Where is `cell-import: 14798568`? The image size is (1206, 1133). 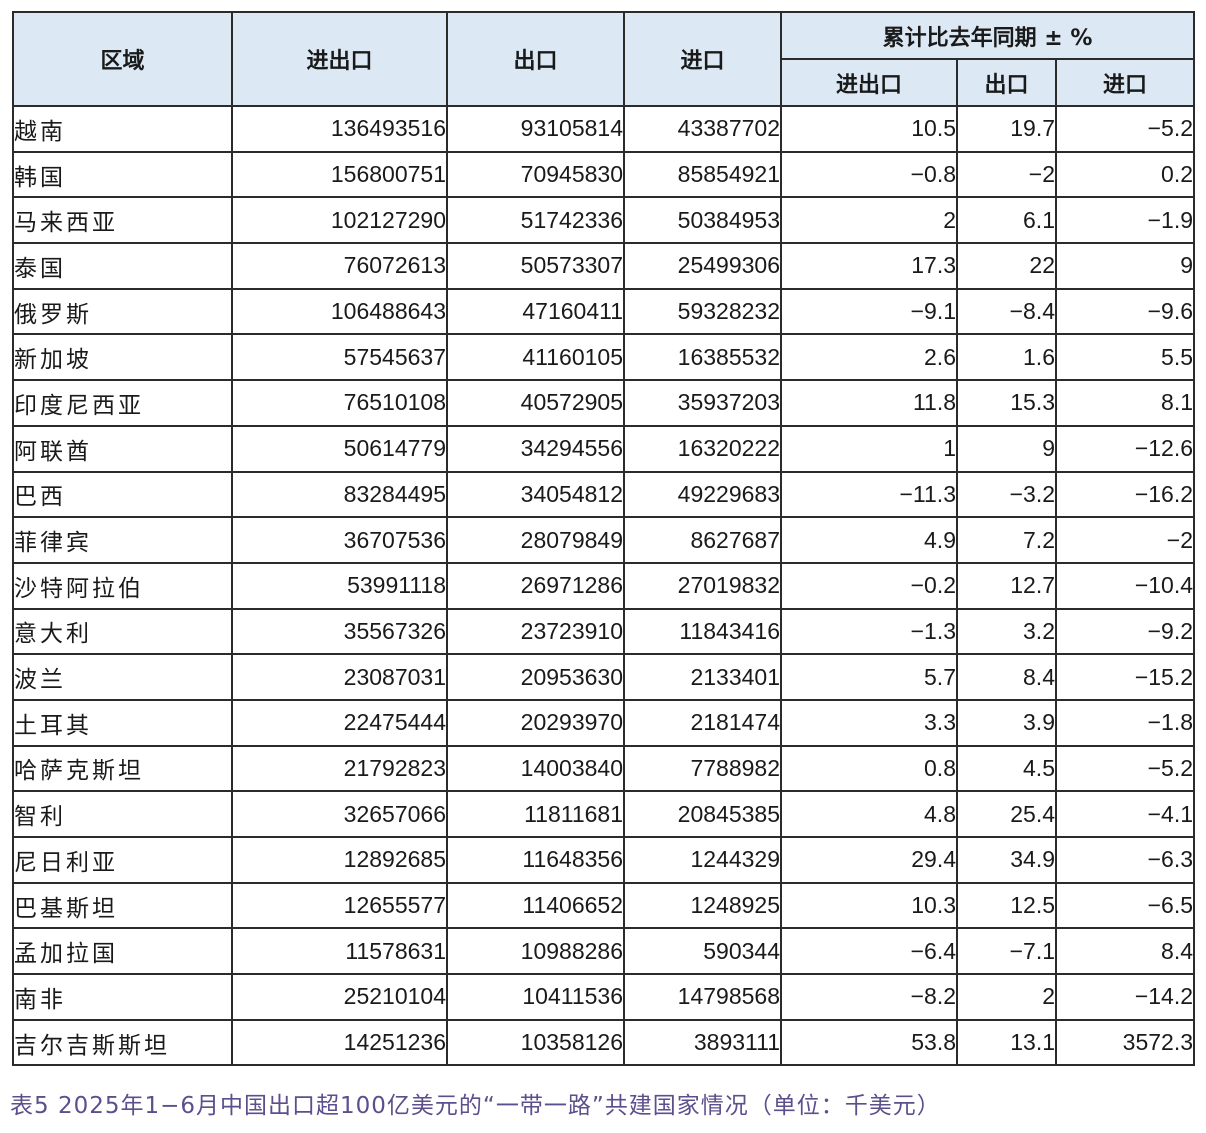 cell-import: 14798568 is located at coordinates (702, 997).